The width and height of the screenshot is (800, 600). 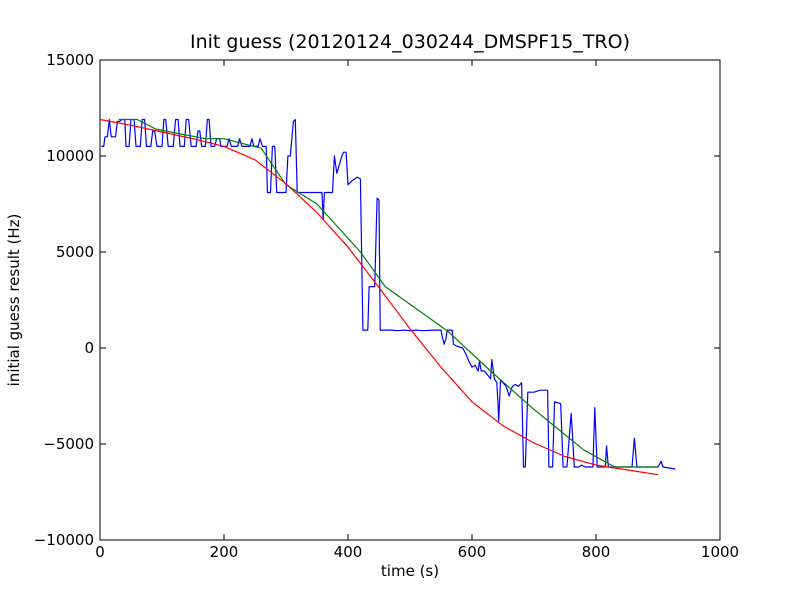 I want to click on x-tick-label: 0, so click(x=100, y=552).